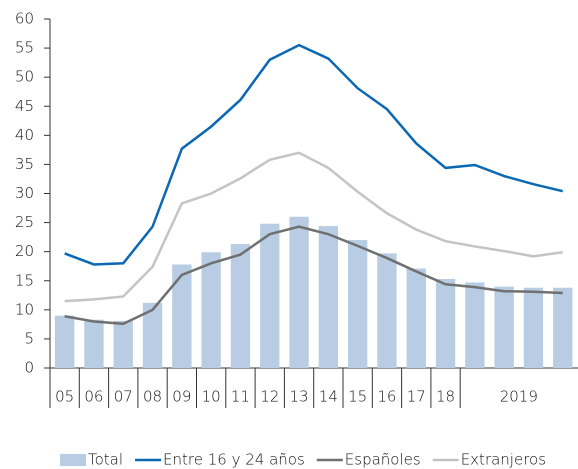  What do you see at coordinates (328, 397) in the screenshot?
I see `x-tick-label: 14` at bounding box center [328, 397].